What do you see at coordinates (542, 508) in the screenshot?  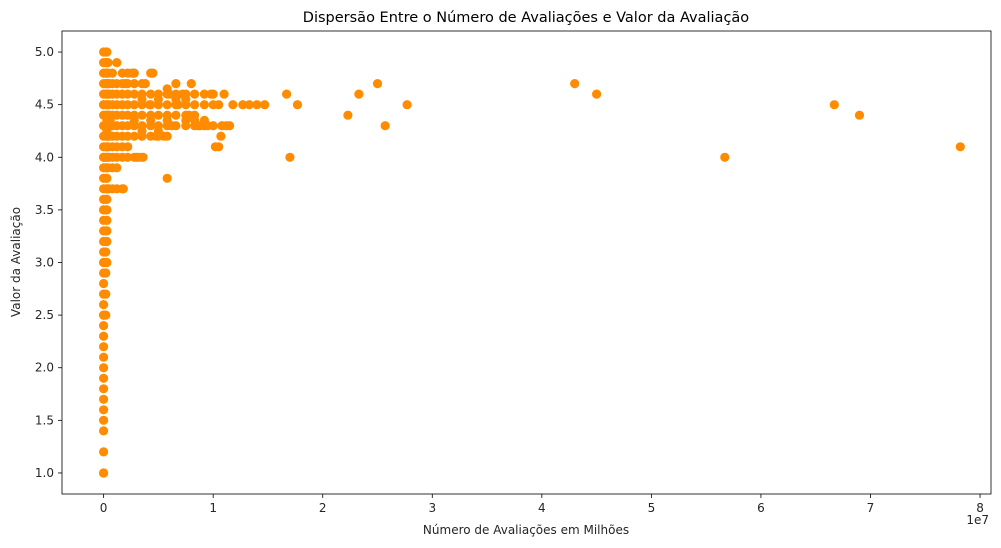 I see `x-tick-label: 4` at bounding box center [542, 508].